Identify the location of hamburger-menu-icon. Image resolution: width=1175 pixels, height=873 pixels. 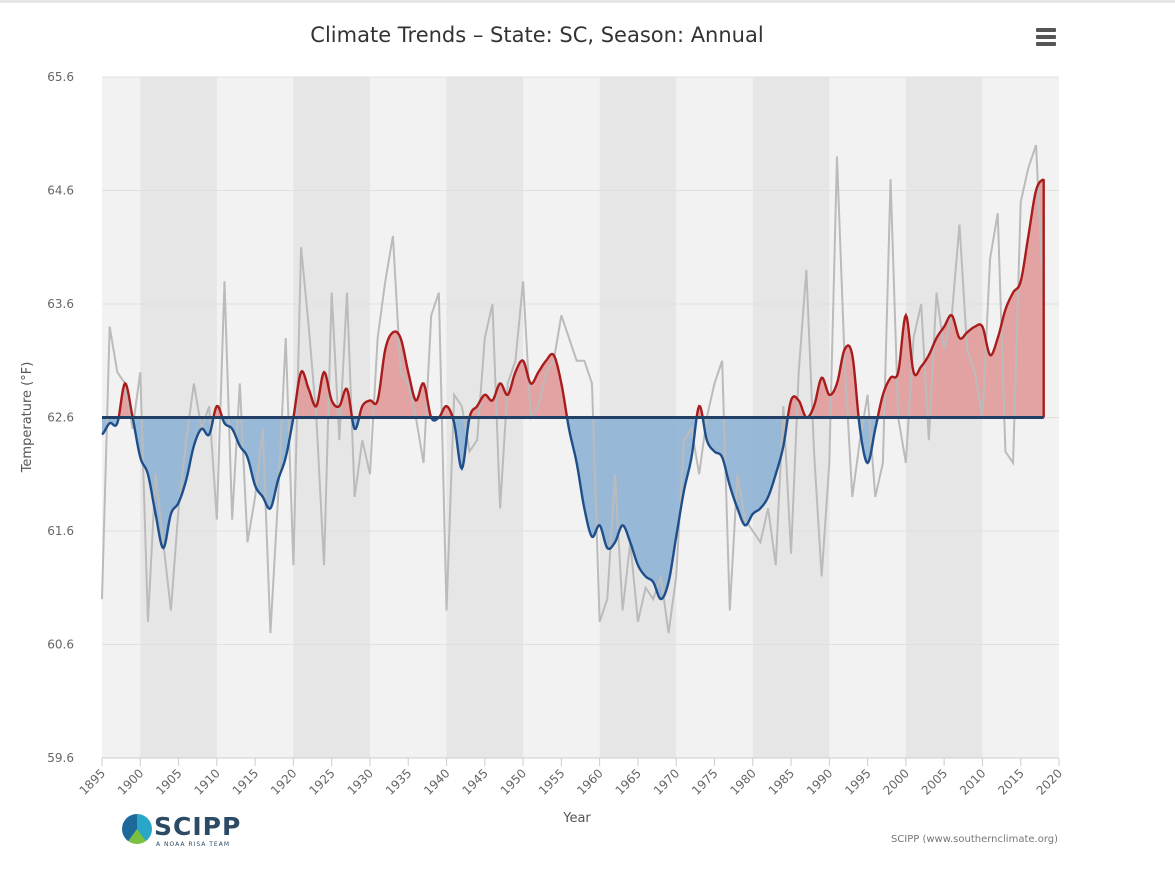
(1047, 40).